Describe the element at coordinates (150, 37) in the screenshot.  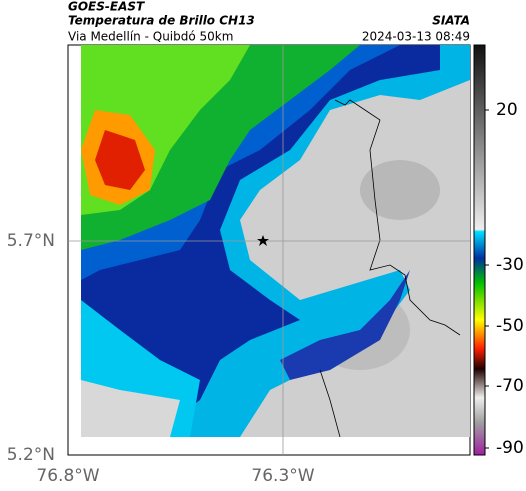
I see `subtitle: Via Medellín - Quibdó 50km` at that location.